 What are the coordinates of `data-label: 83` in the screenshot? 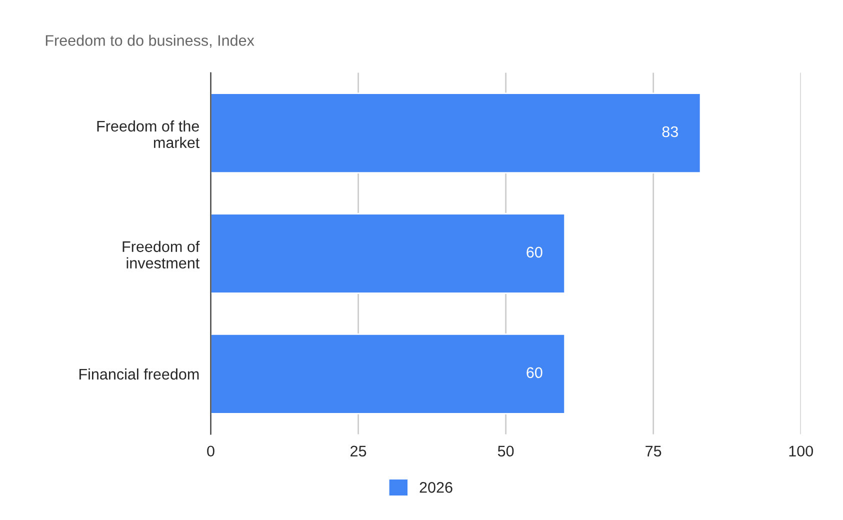 It's located at (670, 132).